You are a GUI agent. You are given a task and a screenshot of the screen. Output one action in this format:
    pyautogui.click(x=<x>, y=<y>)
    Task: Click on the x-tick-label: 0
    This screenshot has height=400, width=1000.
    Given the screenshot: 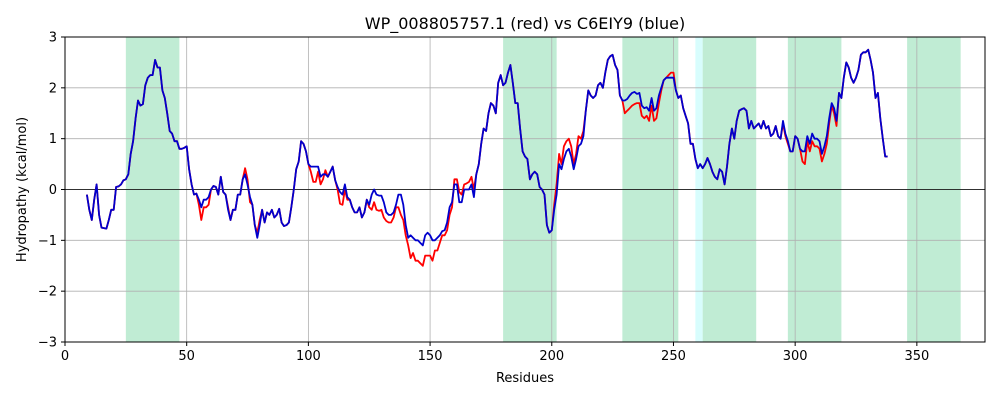 What is the action you would take?
    pyautogui.click(x=65, y=356)
    